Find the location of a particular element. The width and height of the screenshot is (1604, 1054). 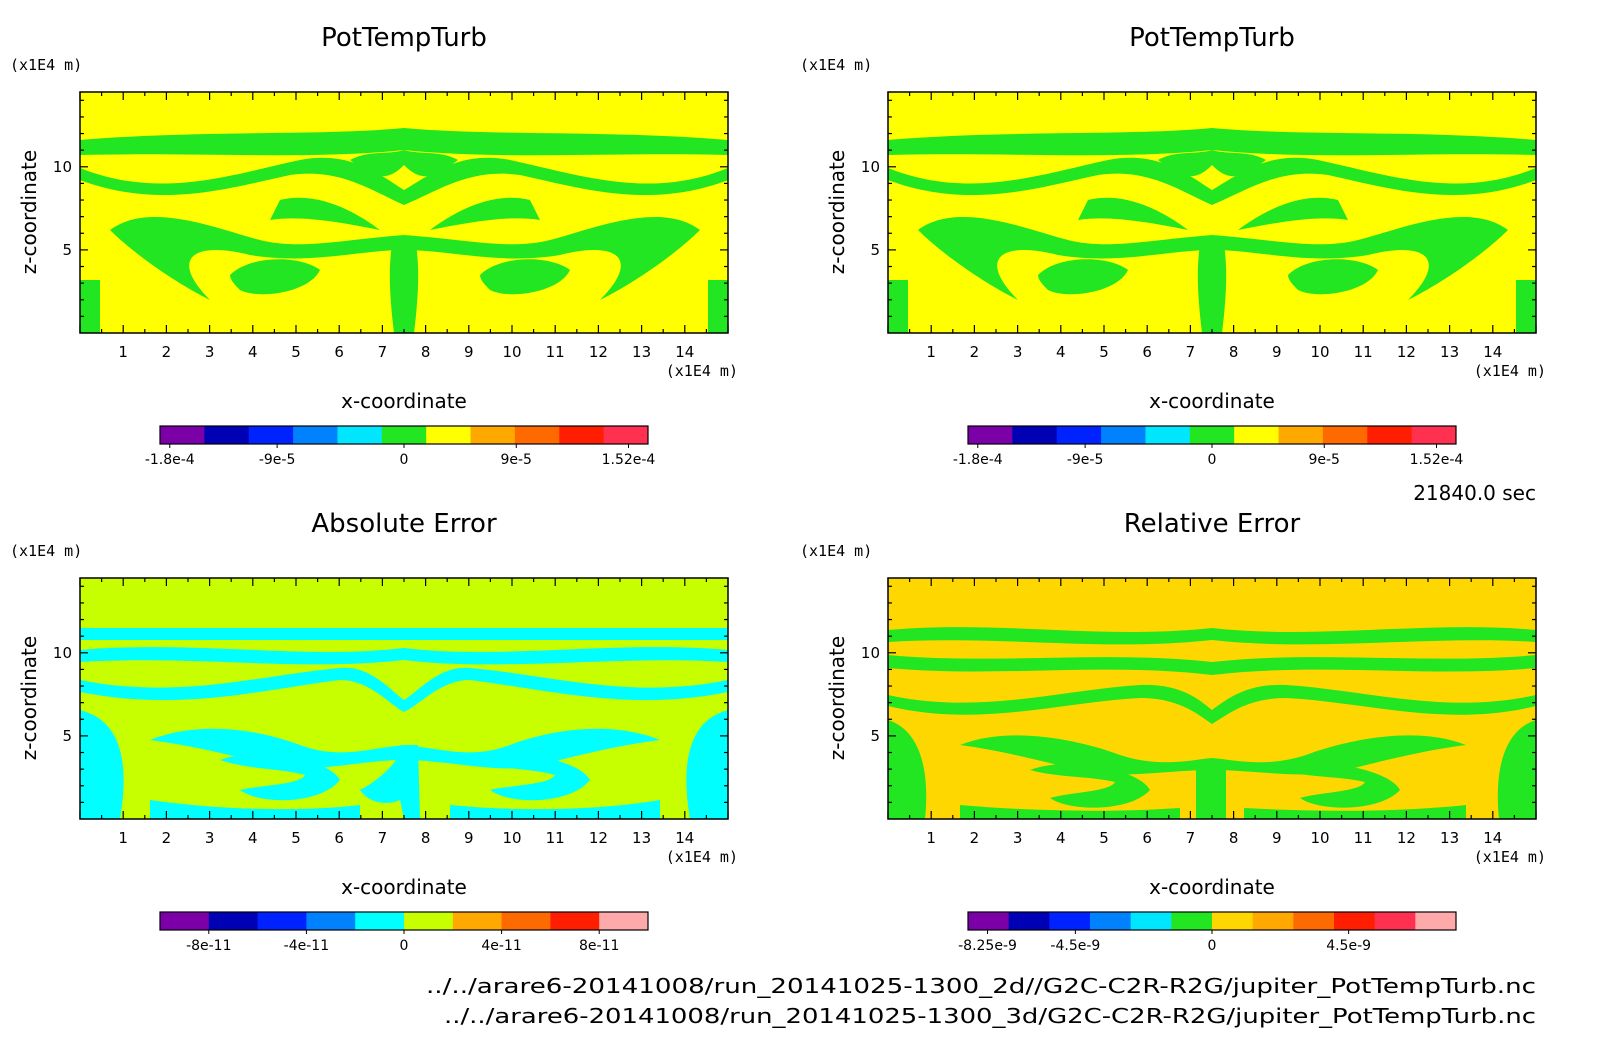

colorbar-label: -1.8e-4 is located at coordinates (978, 460).